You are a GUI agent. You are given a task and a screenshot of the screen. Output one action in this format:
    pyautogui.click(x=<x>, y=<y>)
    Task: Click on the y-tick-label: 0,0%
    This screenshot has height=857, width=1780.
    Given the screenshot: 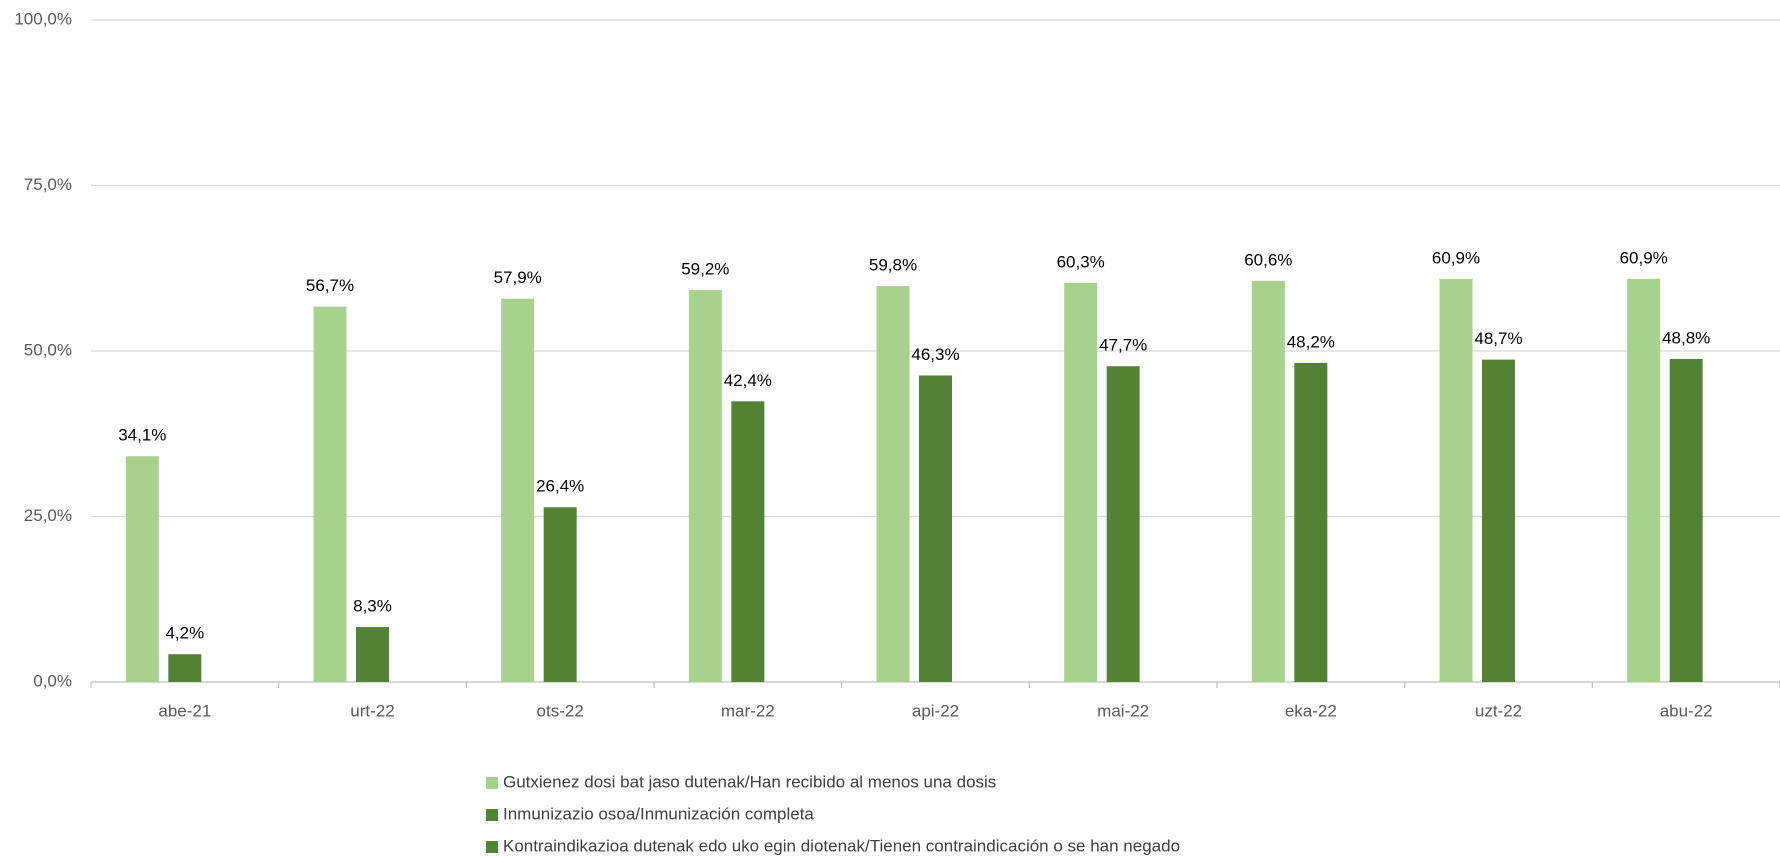 What is the action you would take?
    pyautogui.click(x=52, y=680)
    